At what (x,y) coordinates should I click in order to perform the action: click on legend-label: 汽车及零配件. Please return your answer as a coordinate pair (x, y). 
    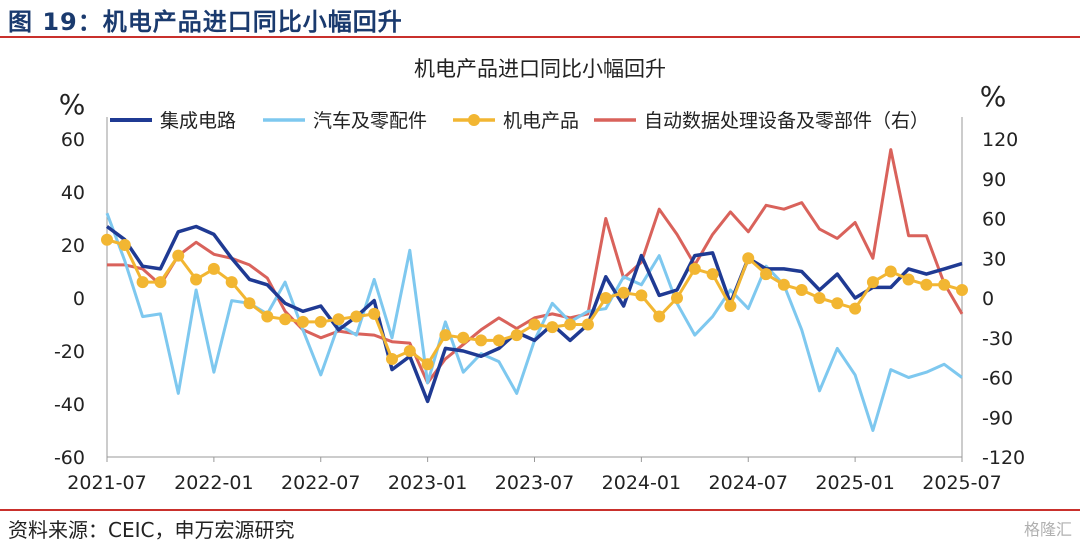
    Looking at the image, I should click on (370, 121).